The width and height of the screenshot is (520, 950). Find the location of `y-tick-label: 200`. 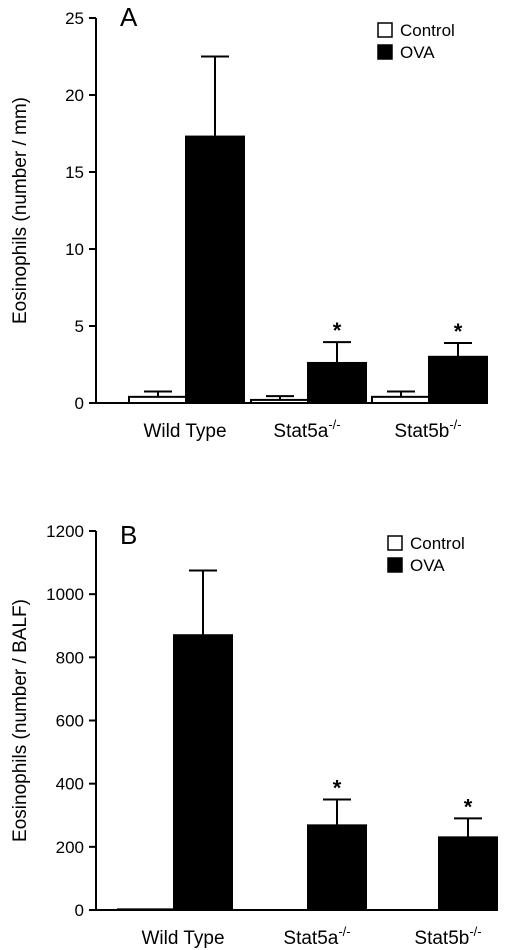

y-tick-label: 200 is located at coordinates (70, 847).